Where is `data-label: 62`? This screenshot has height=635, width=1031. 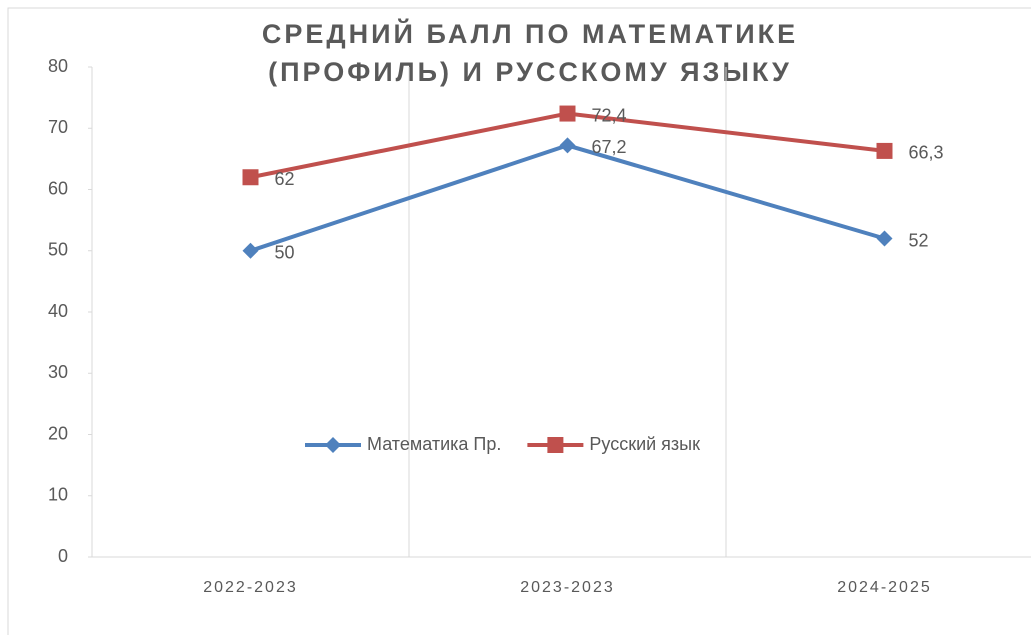 data-label: 62 is located at coordinates (285, 179).